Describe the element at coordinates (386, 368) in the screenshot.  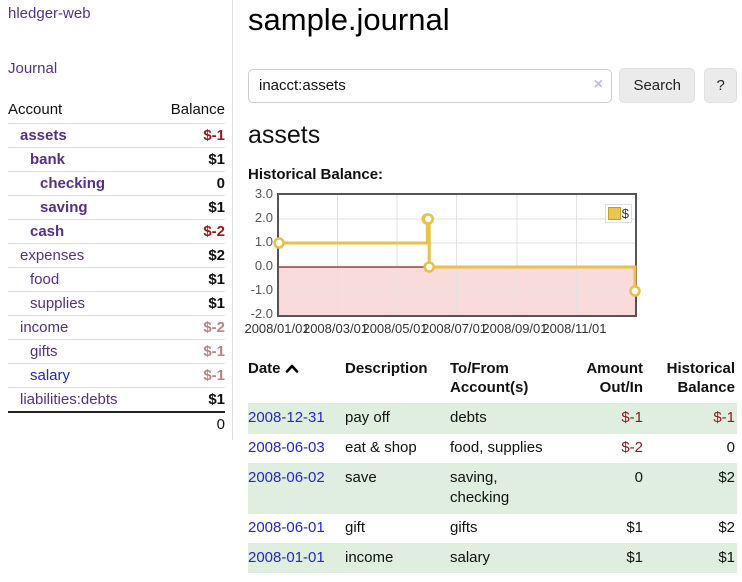
I see `column-header-description: Description` at that location.